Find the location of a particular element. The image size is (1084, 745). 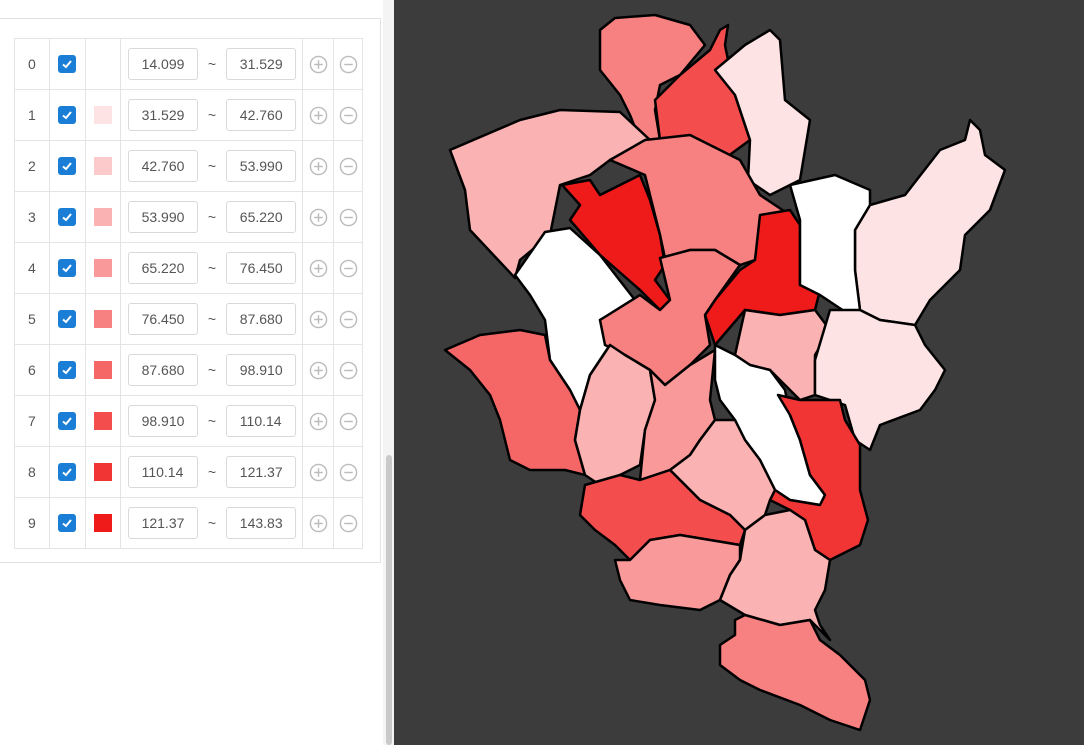

range-row: 8 110.14 ~121.37 is located at coordinates (189, 472).